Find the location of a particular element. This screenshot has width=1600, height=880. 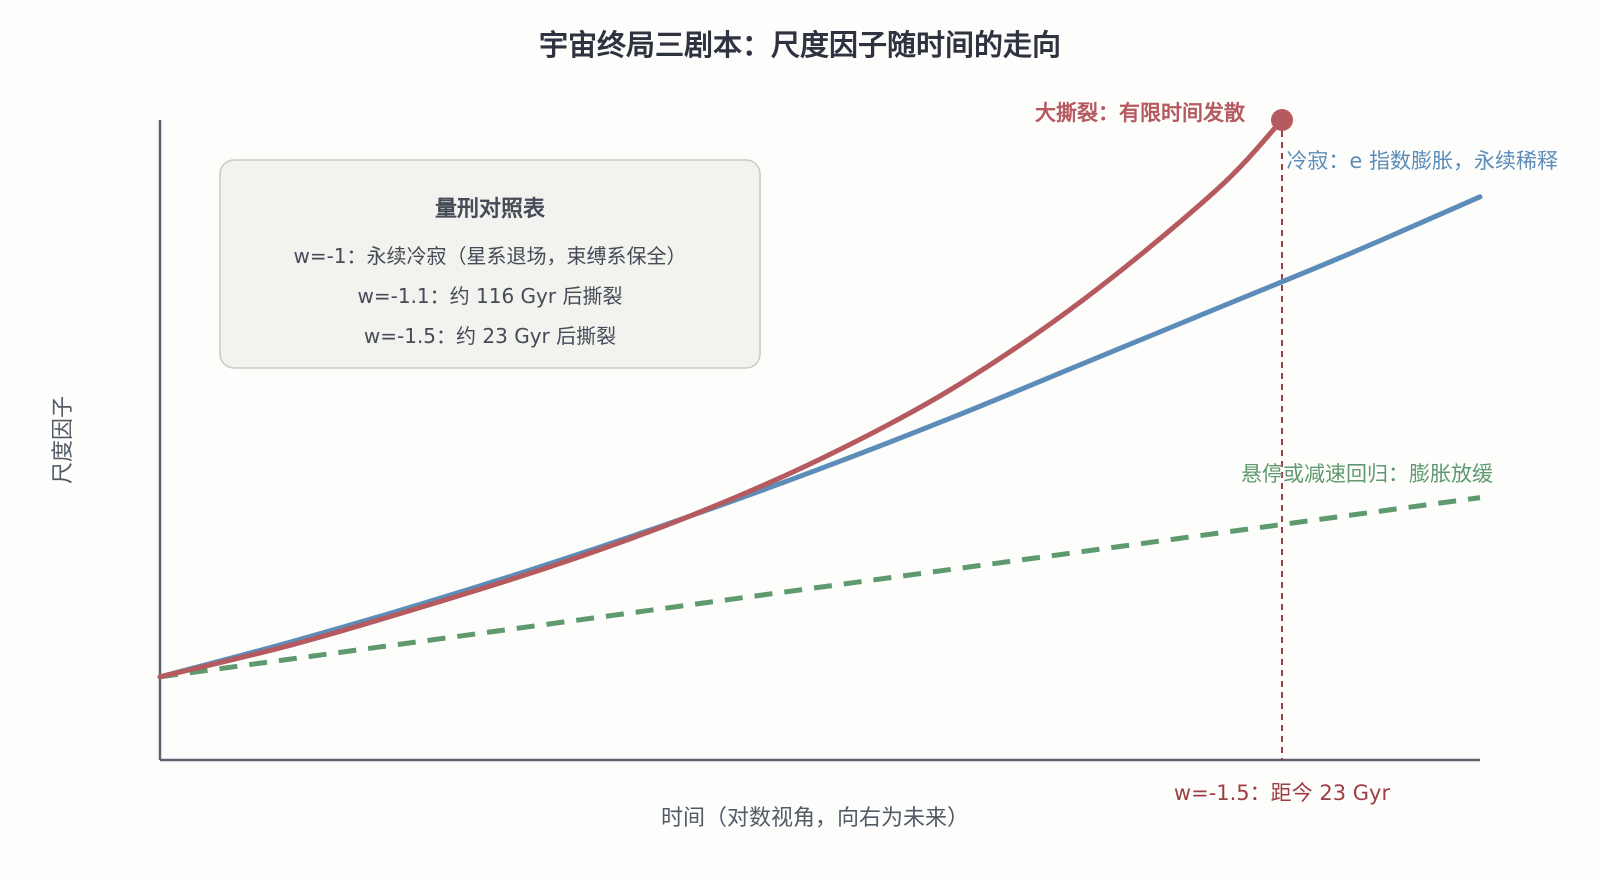

legend-line: w=-1.1：约 116 Gyr 后撕裂 is located at coordinates (490, 296).